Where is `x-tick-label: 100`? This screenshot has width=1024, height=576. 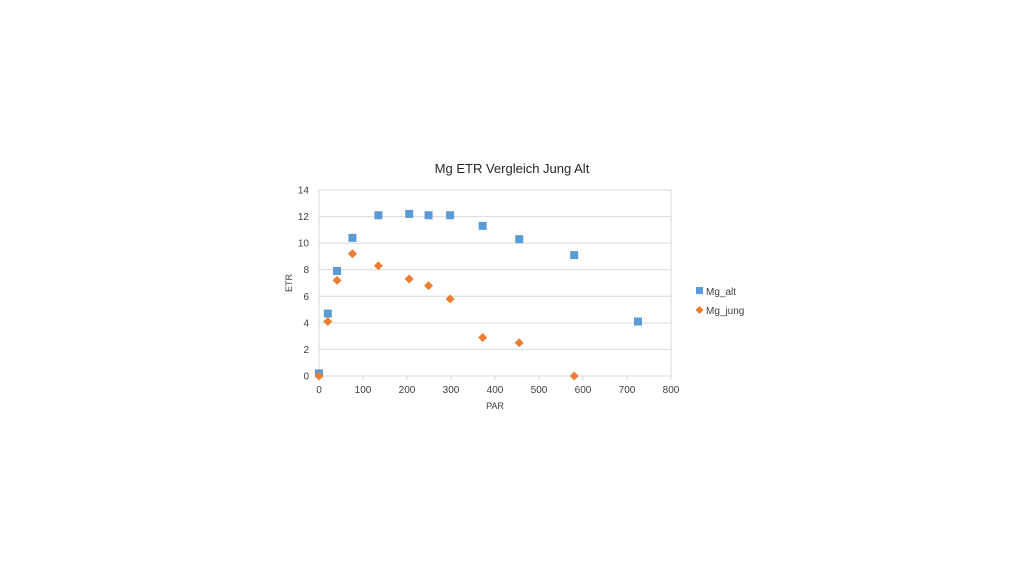
x-tick-label: 100 is located at coordinates (363, 390).